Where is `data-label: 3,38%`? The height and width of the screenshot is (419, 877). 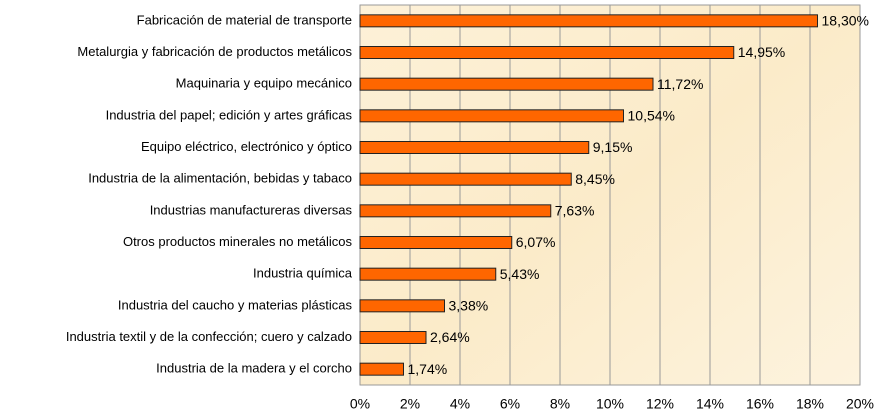
data-label: 3,38% is located at coordinates (469, 306).